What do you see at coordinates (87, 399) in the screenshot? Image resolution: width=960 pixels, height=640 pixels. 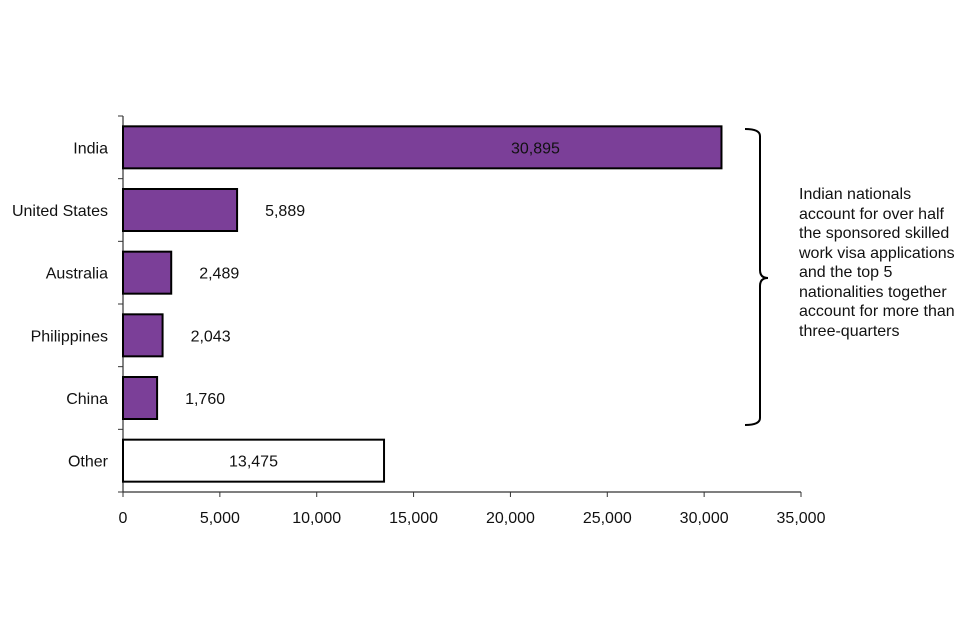 I see `category-label: China` at bounding box center [87, 399].